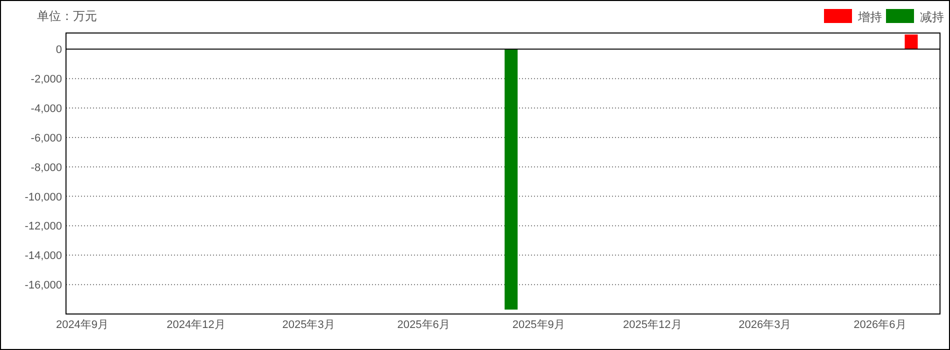 This screenshot has height=350, width=950. What do you see at coordinates (765, 325) in the screenshot?
I see `x-tick-label: 2026年3月` at bounding box center [765, 325].